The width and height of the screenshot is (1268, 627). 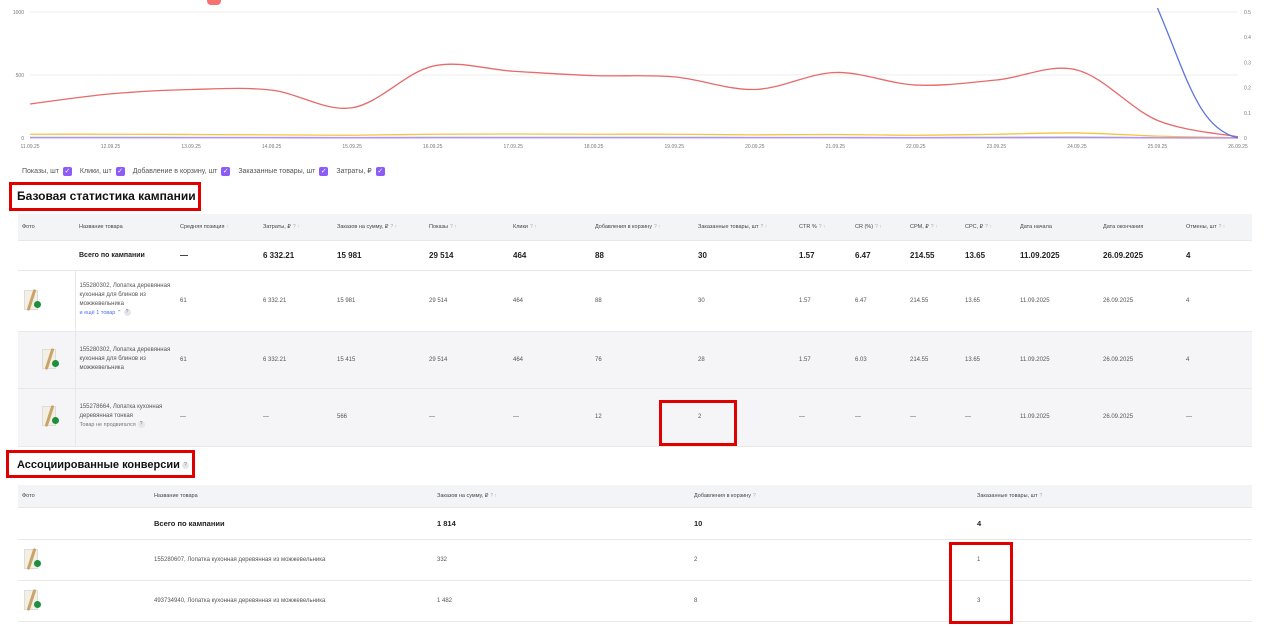 What do you see at coordinates (1206, 226) in the screenshot?
I see `col-cancellations: Отмены, шт? ↑` at bounding box center [1206, 226].